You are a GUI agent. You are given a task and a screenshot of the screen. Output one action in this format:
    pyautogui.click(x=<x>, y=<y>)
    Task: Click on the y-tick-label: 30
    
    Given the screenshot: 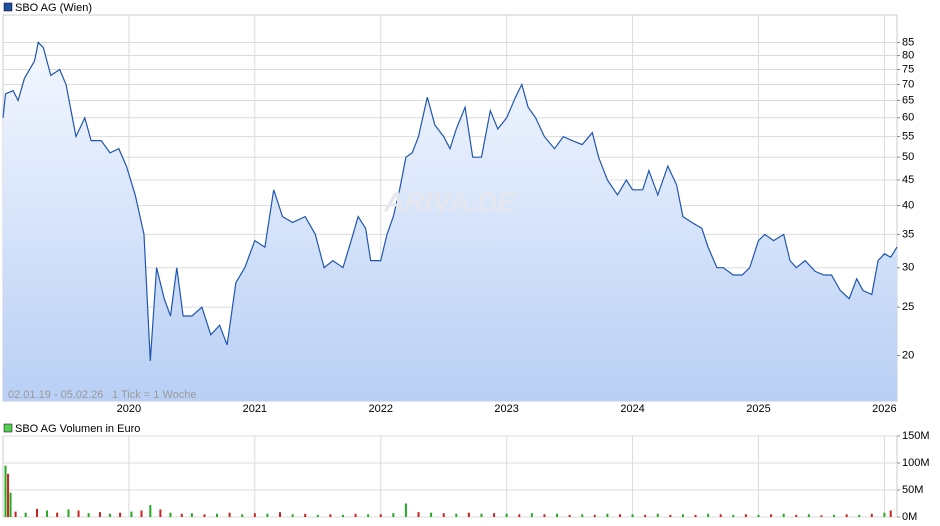 What is the action you would take?
    pyautogui.click(x=908, y=268)
    